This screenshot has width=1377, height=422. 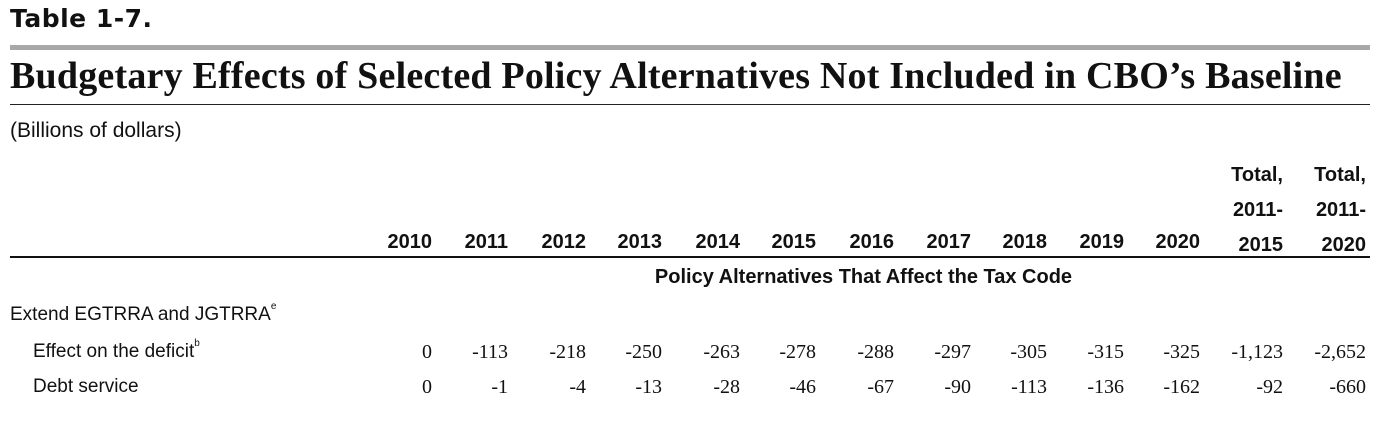 I want to click on group-label-text: Extend EGTRRA and JGTRRA, so click(x=140, y=314).